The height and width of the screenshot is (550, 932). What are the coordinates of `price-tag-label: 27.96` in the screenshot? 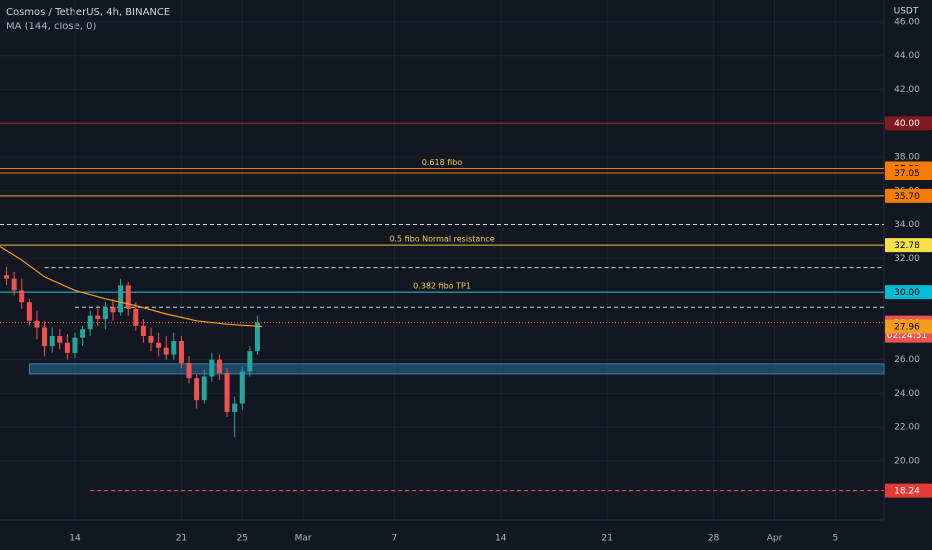 It's located at (907, 328).